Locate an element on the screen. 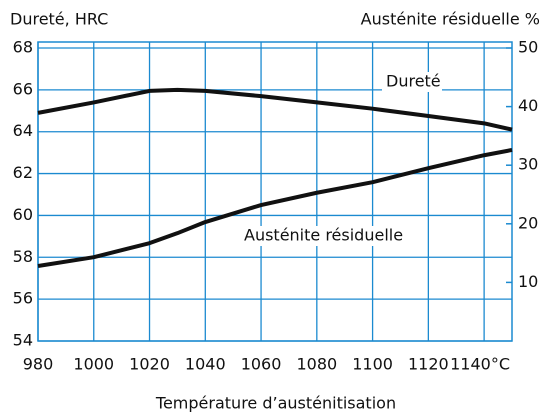 The image size is (552, 415). y2-tick-label: 10 is located at coordinates (528, 281).